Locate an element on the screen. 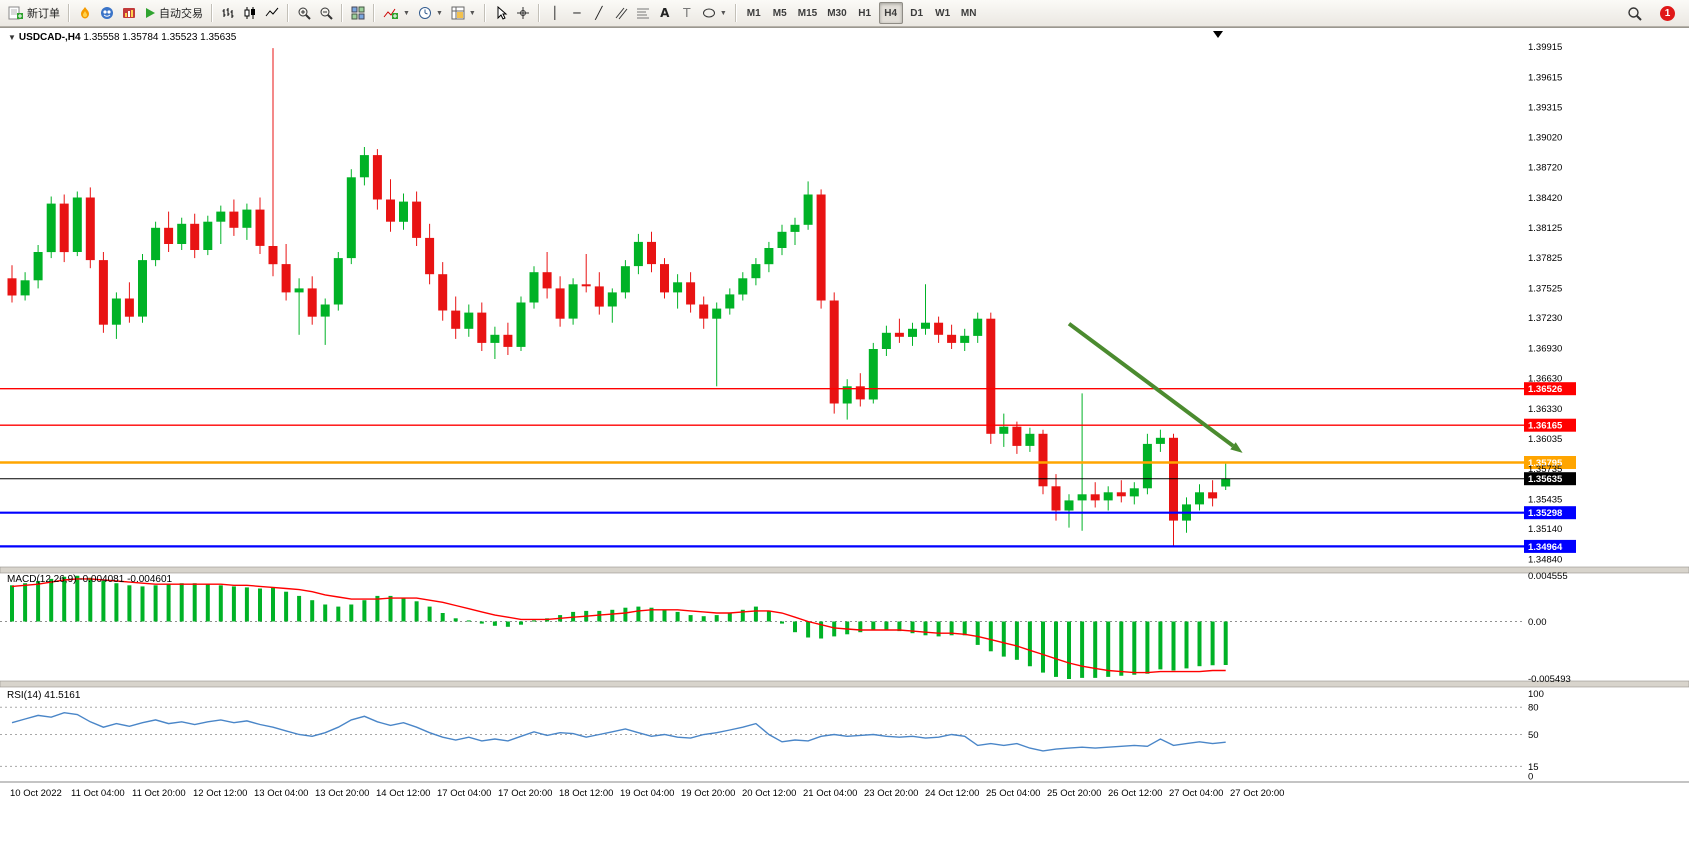  timeframe-button-m1: M1 is located at coordinates (754, 13).